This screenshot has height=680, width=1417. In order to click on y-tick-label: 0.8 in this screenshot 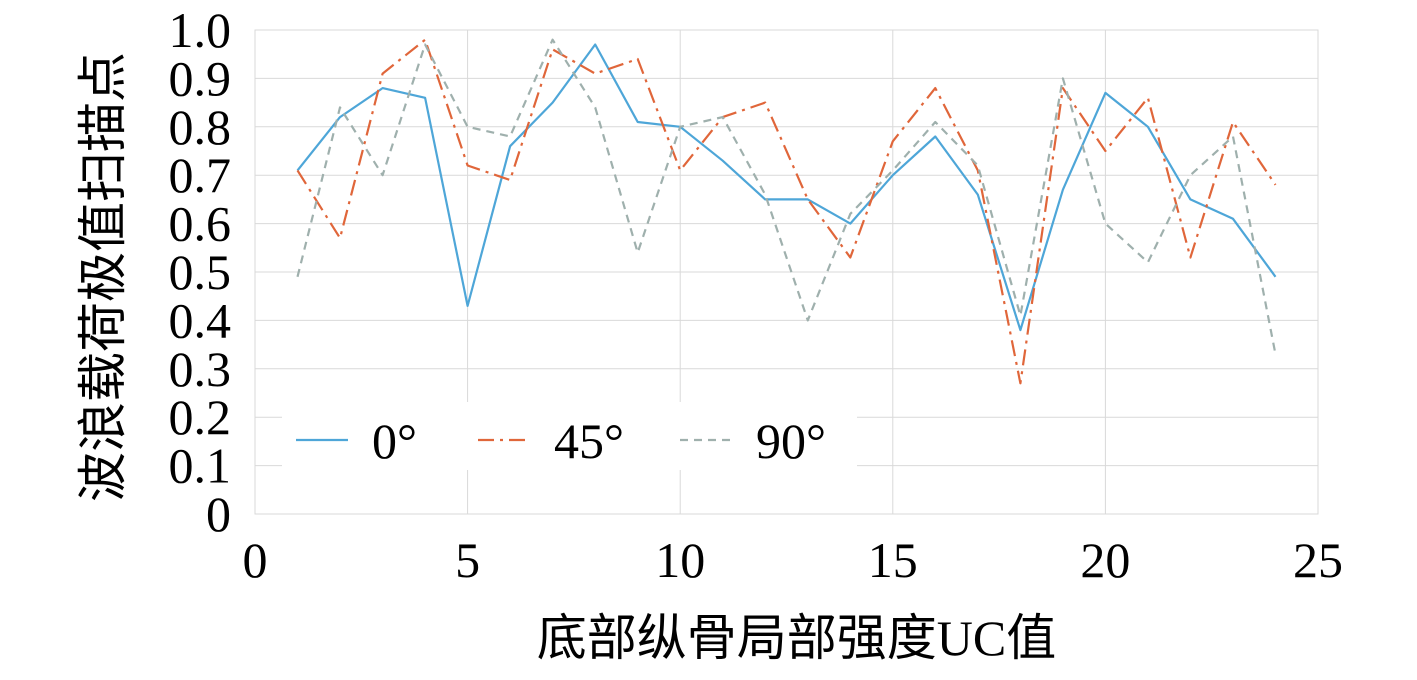, I will do `click(200, 127)`.